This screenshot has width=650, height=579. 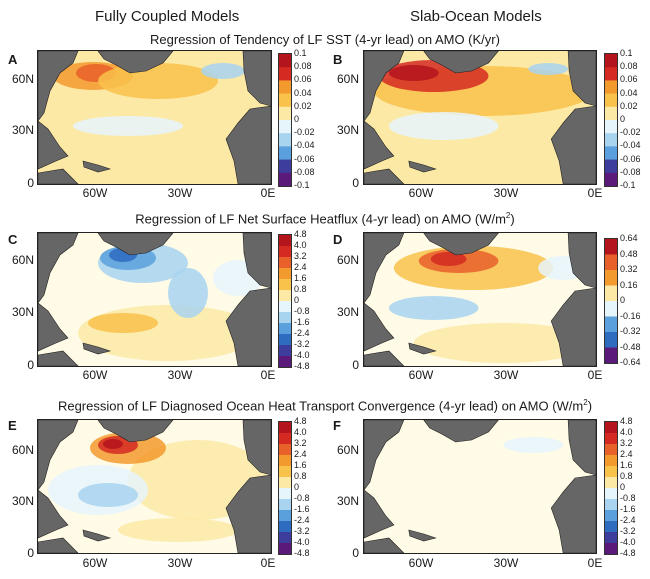 I want to click on column-header-slab-ocean: Slab-Ocean Models, so click(x=476, y=16).